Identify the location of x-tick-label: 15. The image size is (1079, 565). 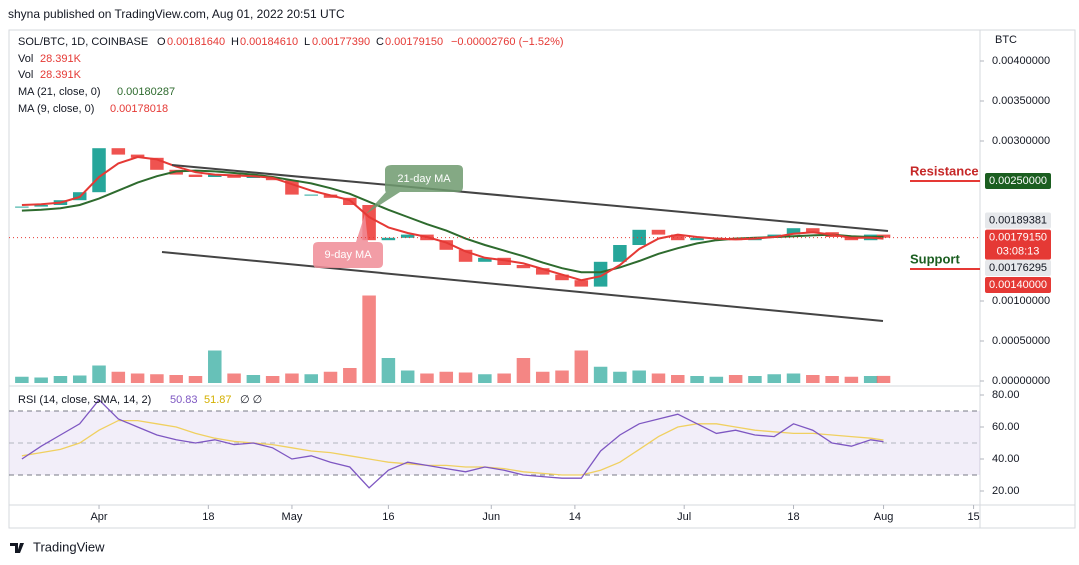
(973, 517).